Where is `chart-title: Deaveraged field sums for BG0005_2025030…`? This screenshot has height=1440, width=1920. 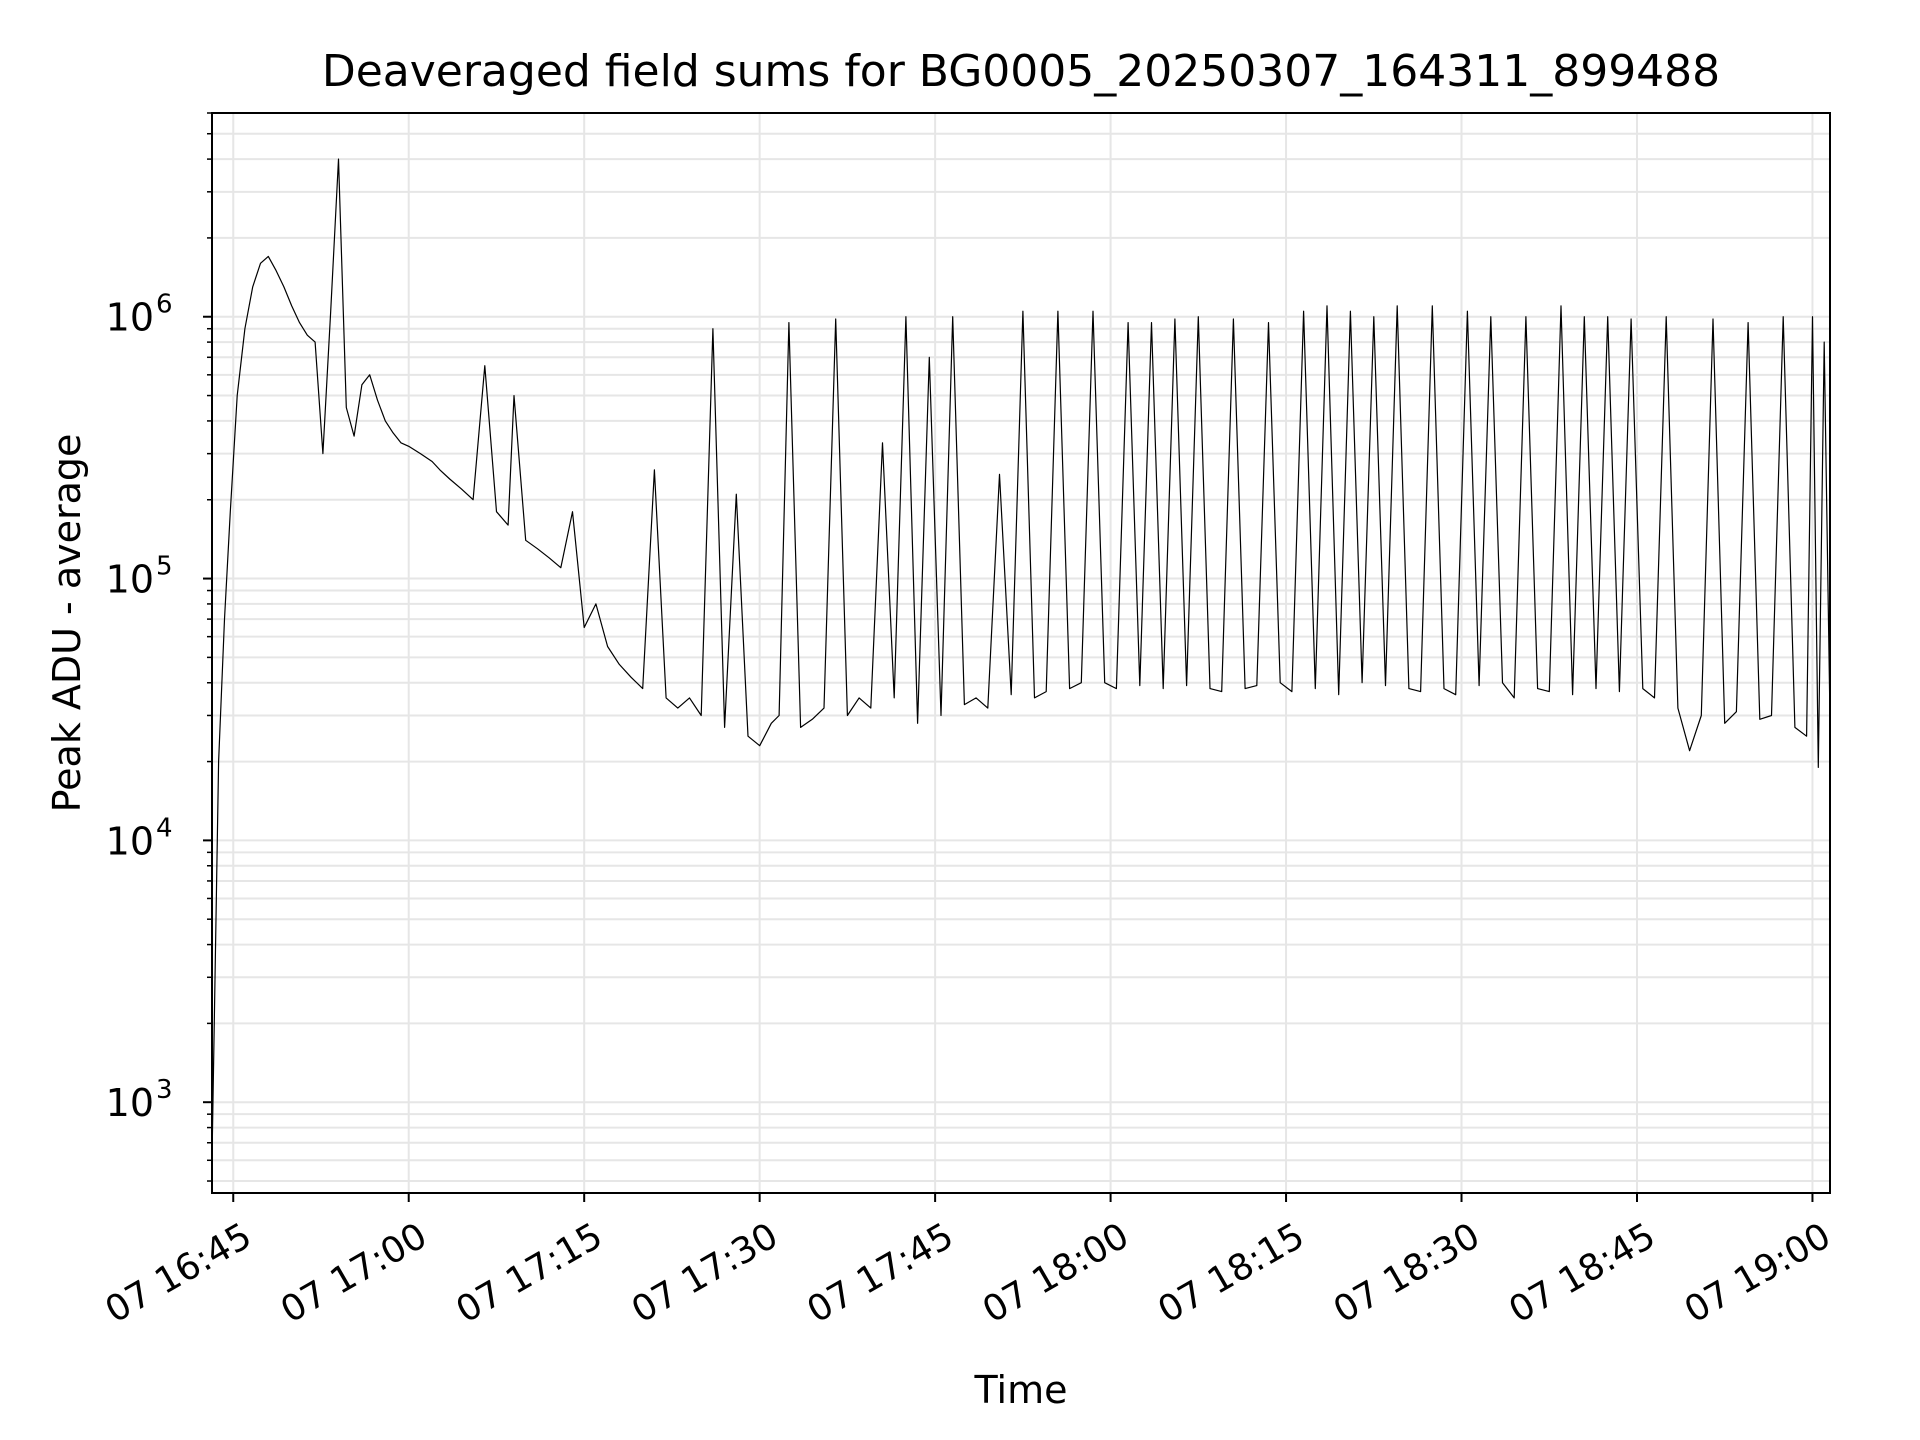 chart-title: Deaveraged field sums for BG0005_2025030… is located at coordinates (1021, 71).